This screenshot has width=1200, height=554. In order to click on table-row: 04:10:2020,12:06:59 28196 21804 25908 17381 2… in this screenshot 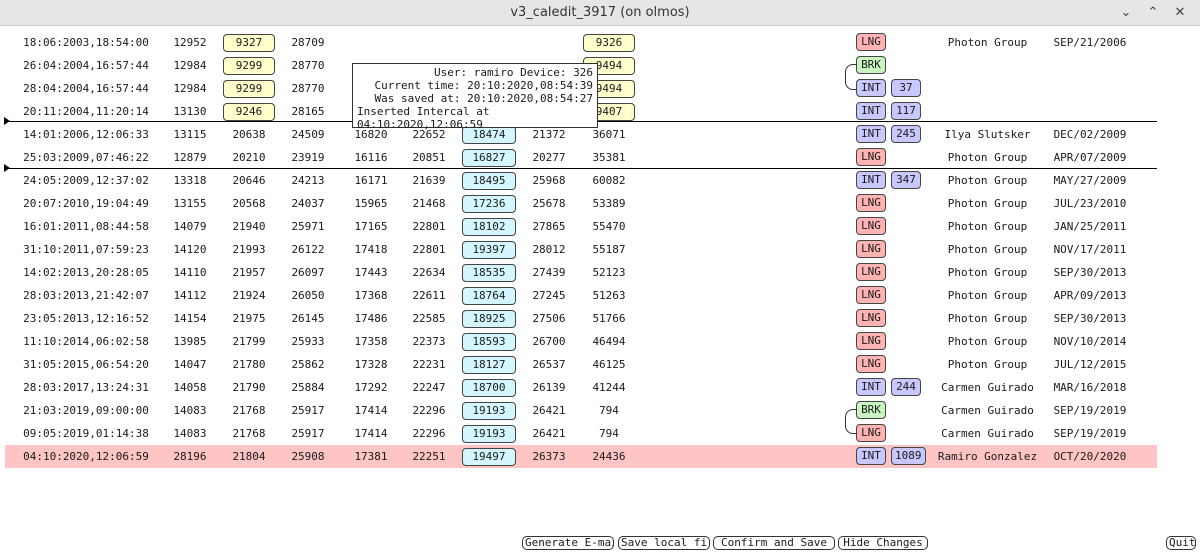, I will do `click(581, 456)`.